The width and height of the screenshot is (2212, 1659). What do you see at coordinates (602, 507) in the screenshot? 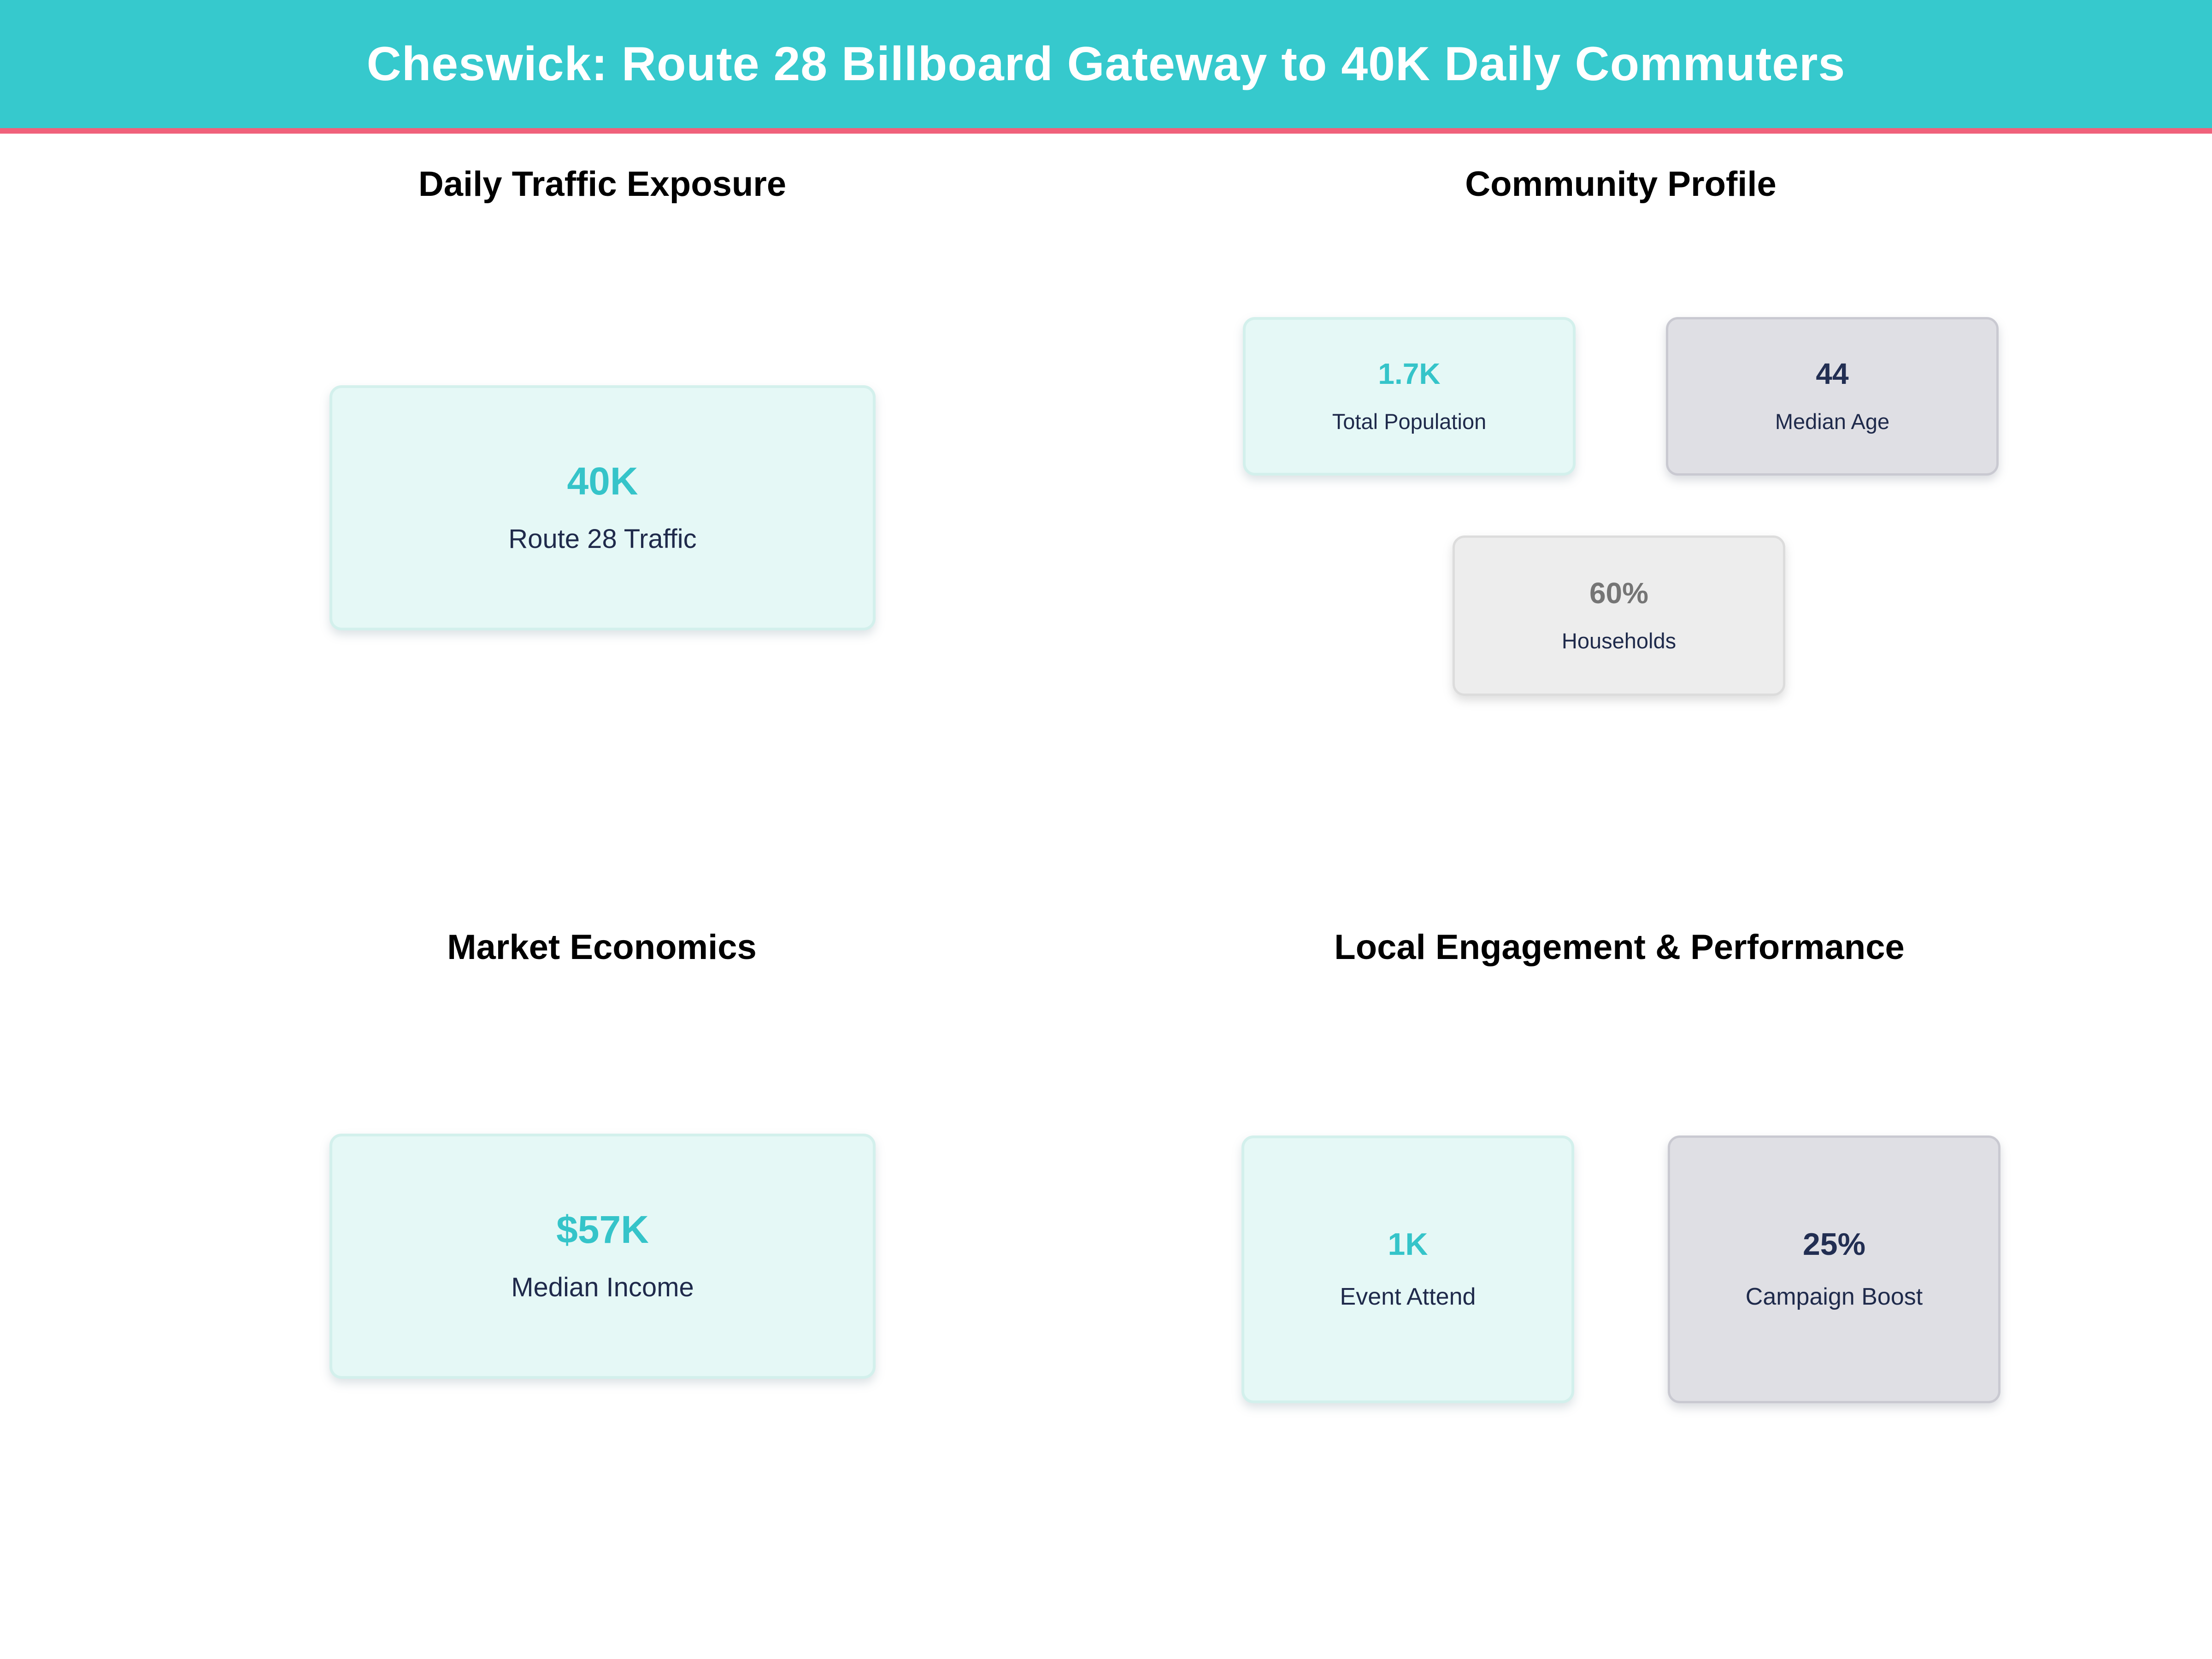
I see `traffic-stat-card: 40K Route 28 Traffic` at bounding box center [602, 507].